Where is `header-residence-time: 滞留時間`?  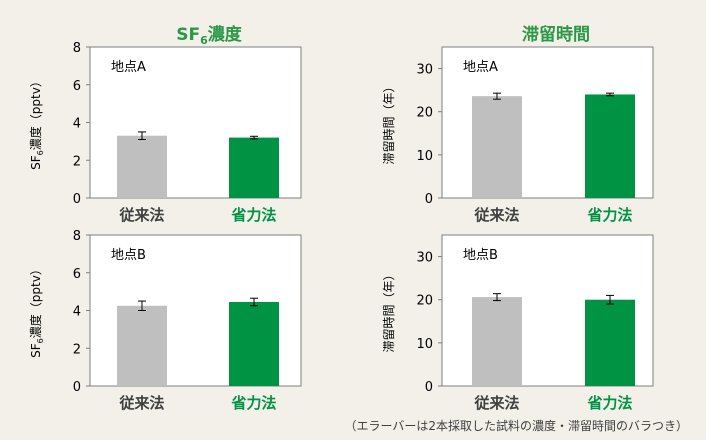
header-residence-time: 滞留時間 is located at coordinates (556, 34).